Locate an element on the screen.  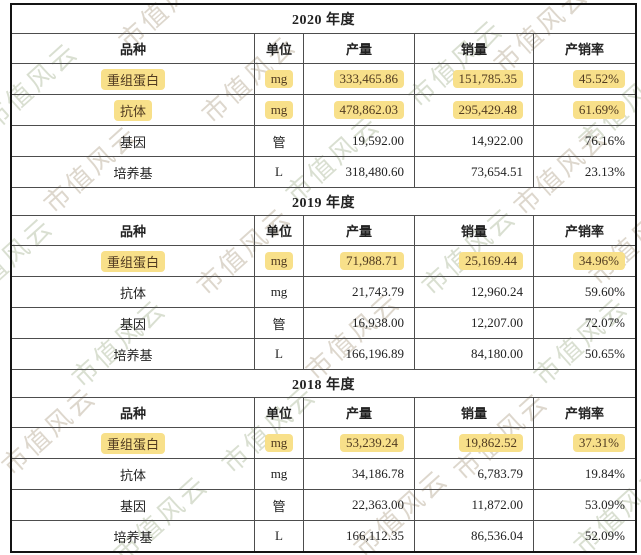
cell-value: mg is located at coordinates (279, 291).